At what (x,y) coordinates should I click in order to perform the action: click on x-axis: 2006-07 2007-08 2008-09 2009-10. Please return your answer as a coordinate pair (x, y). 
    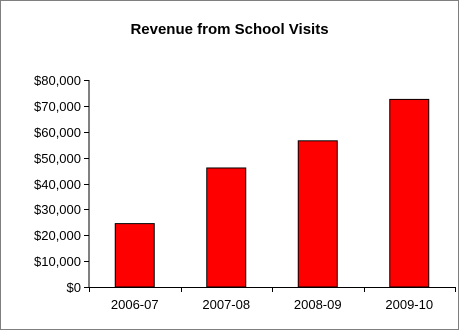
    Looking at the image, I should click on (272, 299).